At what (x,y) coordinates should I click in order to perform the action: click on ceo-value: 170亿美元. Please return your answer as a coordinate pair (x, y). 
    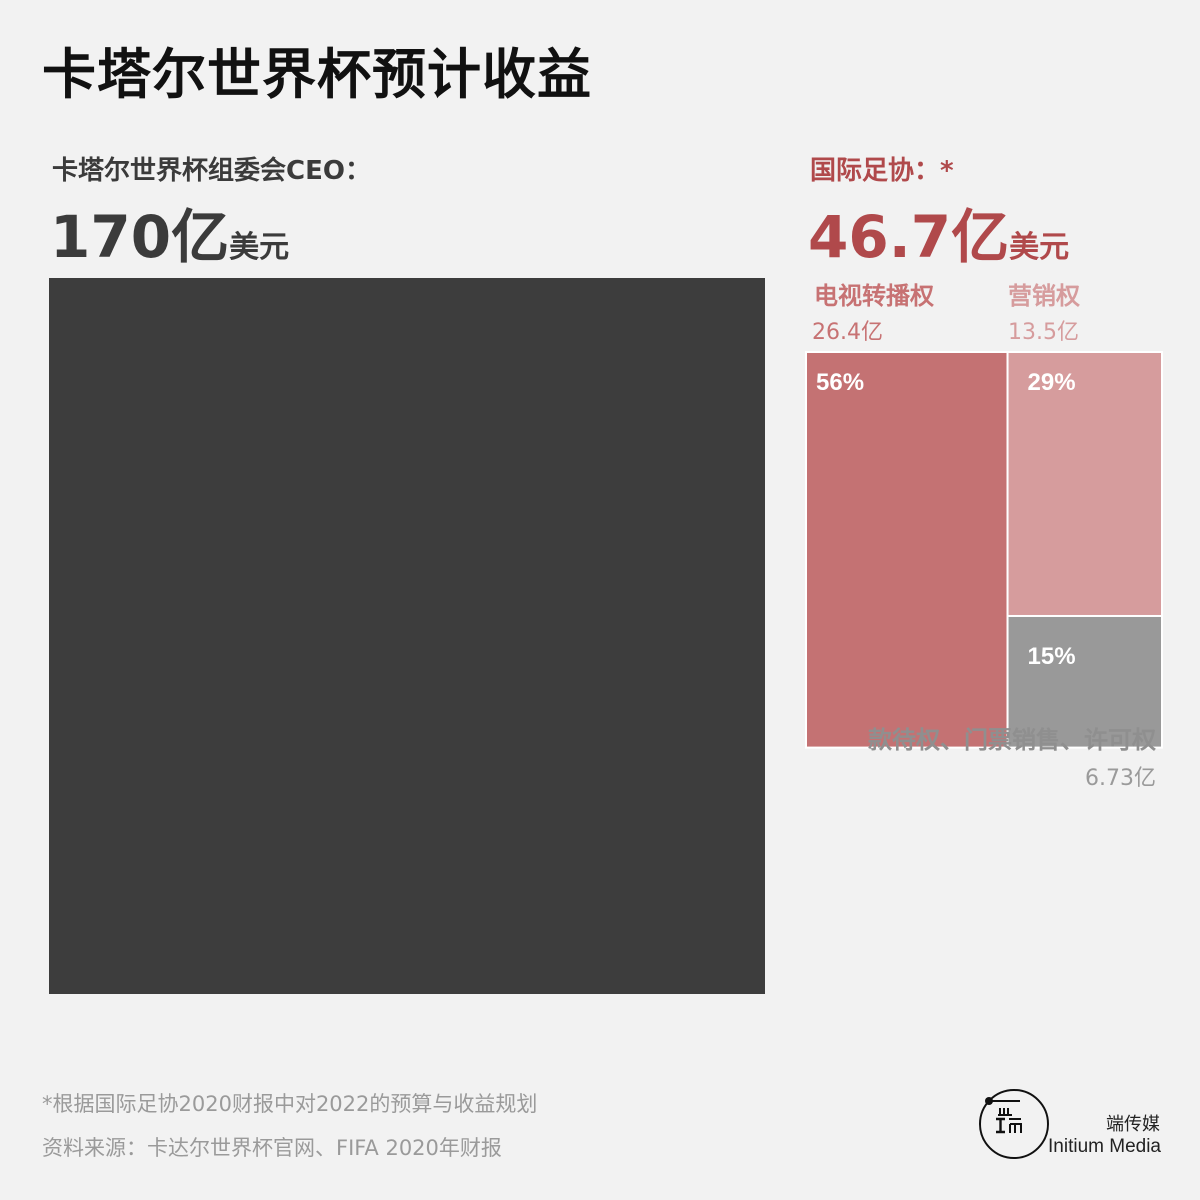
    Looking at the image, I should click on (169, 232).